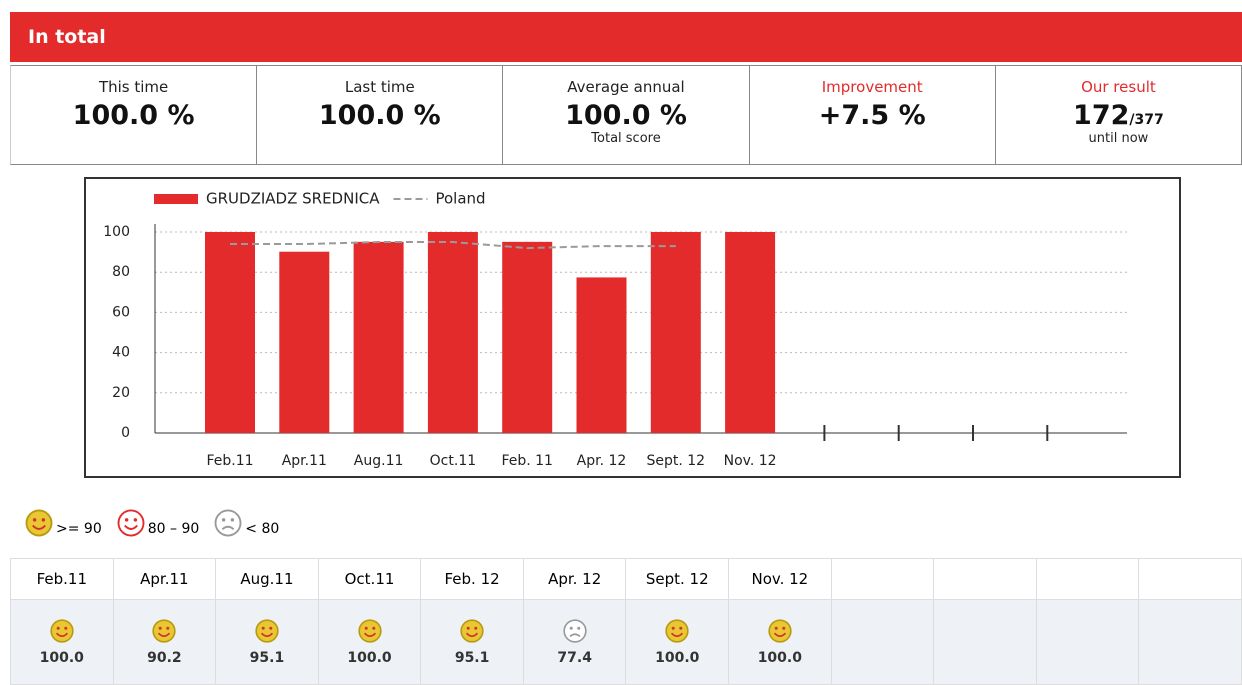 This screenshot has height=685, width=1242. I want to click on y-tick-label: 100, so click(116, 232).